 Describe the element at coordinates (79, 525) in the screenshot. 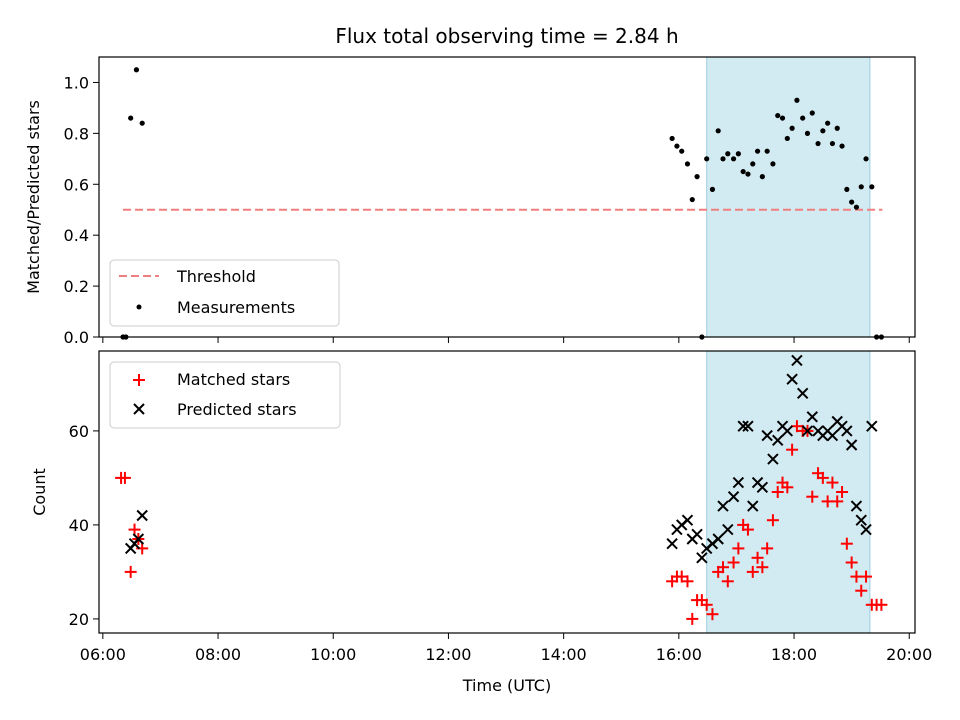

I see `bottom-y-tick-label: 40` at that location.